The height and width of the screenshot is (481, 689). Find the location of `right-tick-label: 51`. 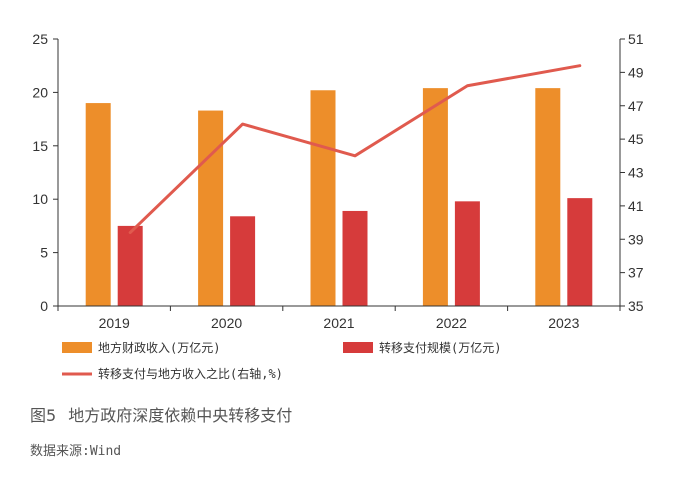

right-tick-label: 51 is located at coordinates (636, 39).